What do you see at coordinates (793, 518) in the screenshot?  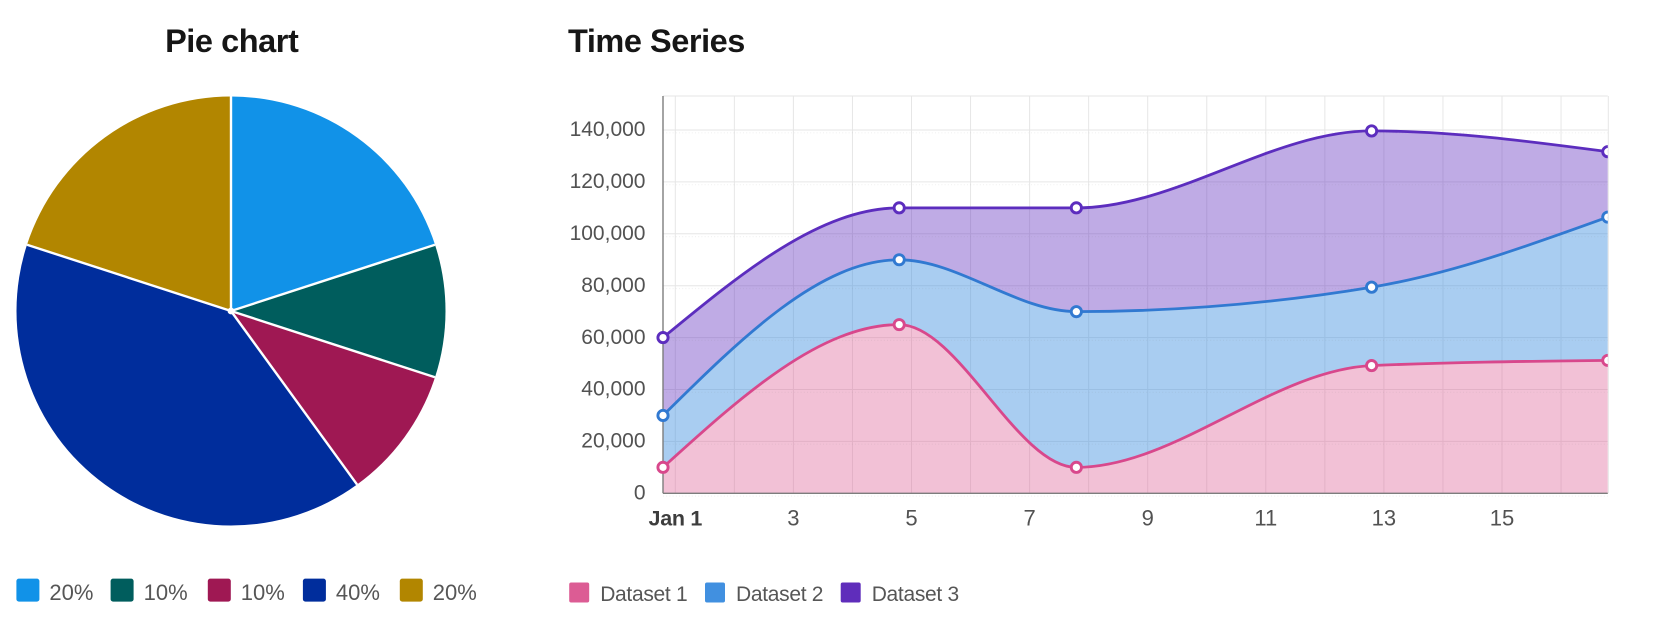 I see `svg-text: 3` at bounding box center [793, 518].